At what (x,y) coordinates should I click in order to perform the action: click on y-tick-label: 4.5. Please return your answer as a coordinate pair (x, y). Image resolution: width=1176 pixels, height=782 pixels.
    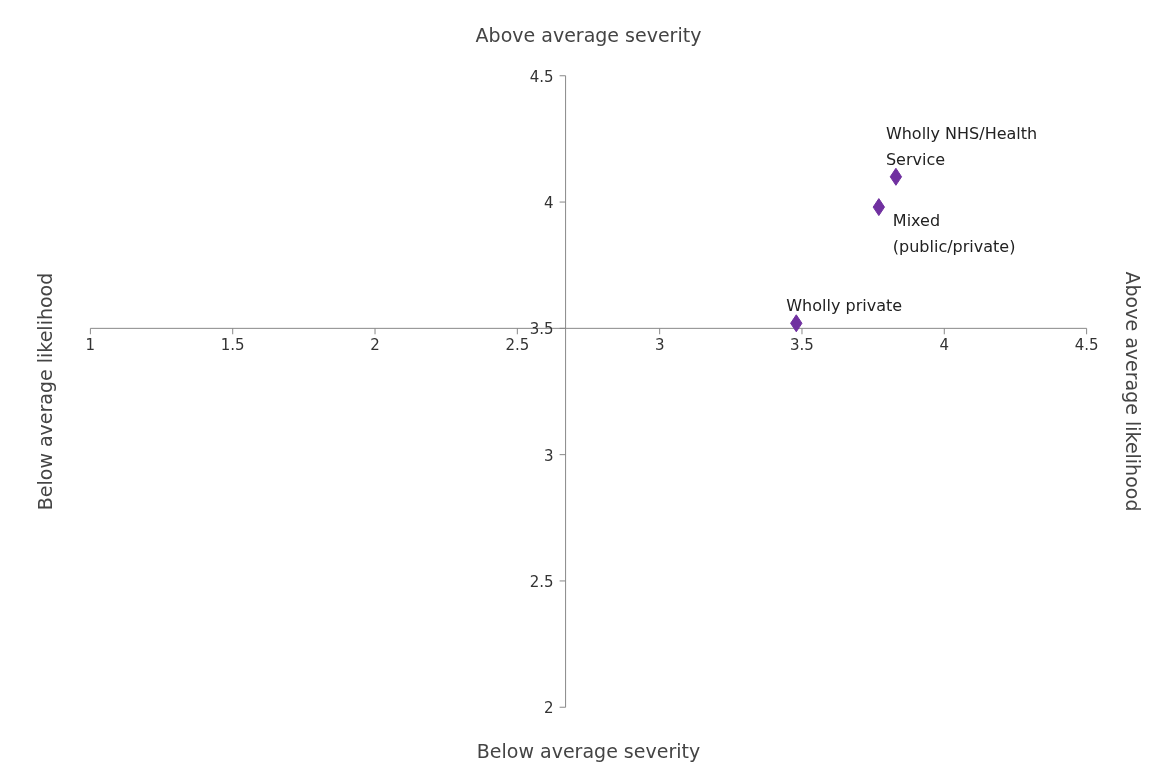
    Looking at the image, I should click on (541, 76).